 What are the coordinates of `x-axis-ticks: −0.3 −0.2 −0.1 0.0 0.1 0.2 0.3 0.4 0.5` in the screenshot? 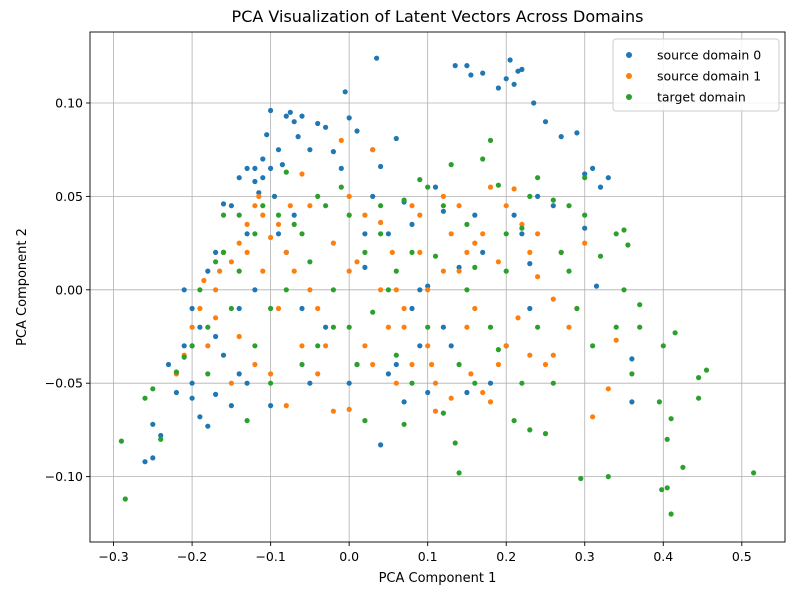 It's located at (425, 553).